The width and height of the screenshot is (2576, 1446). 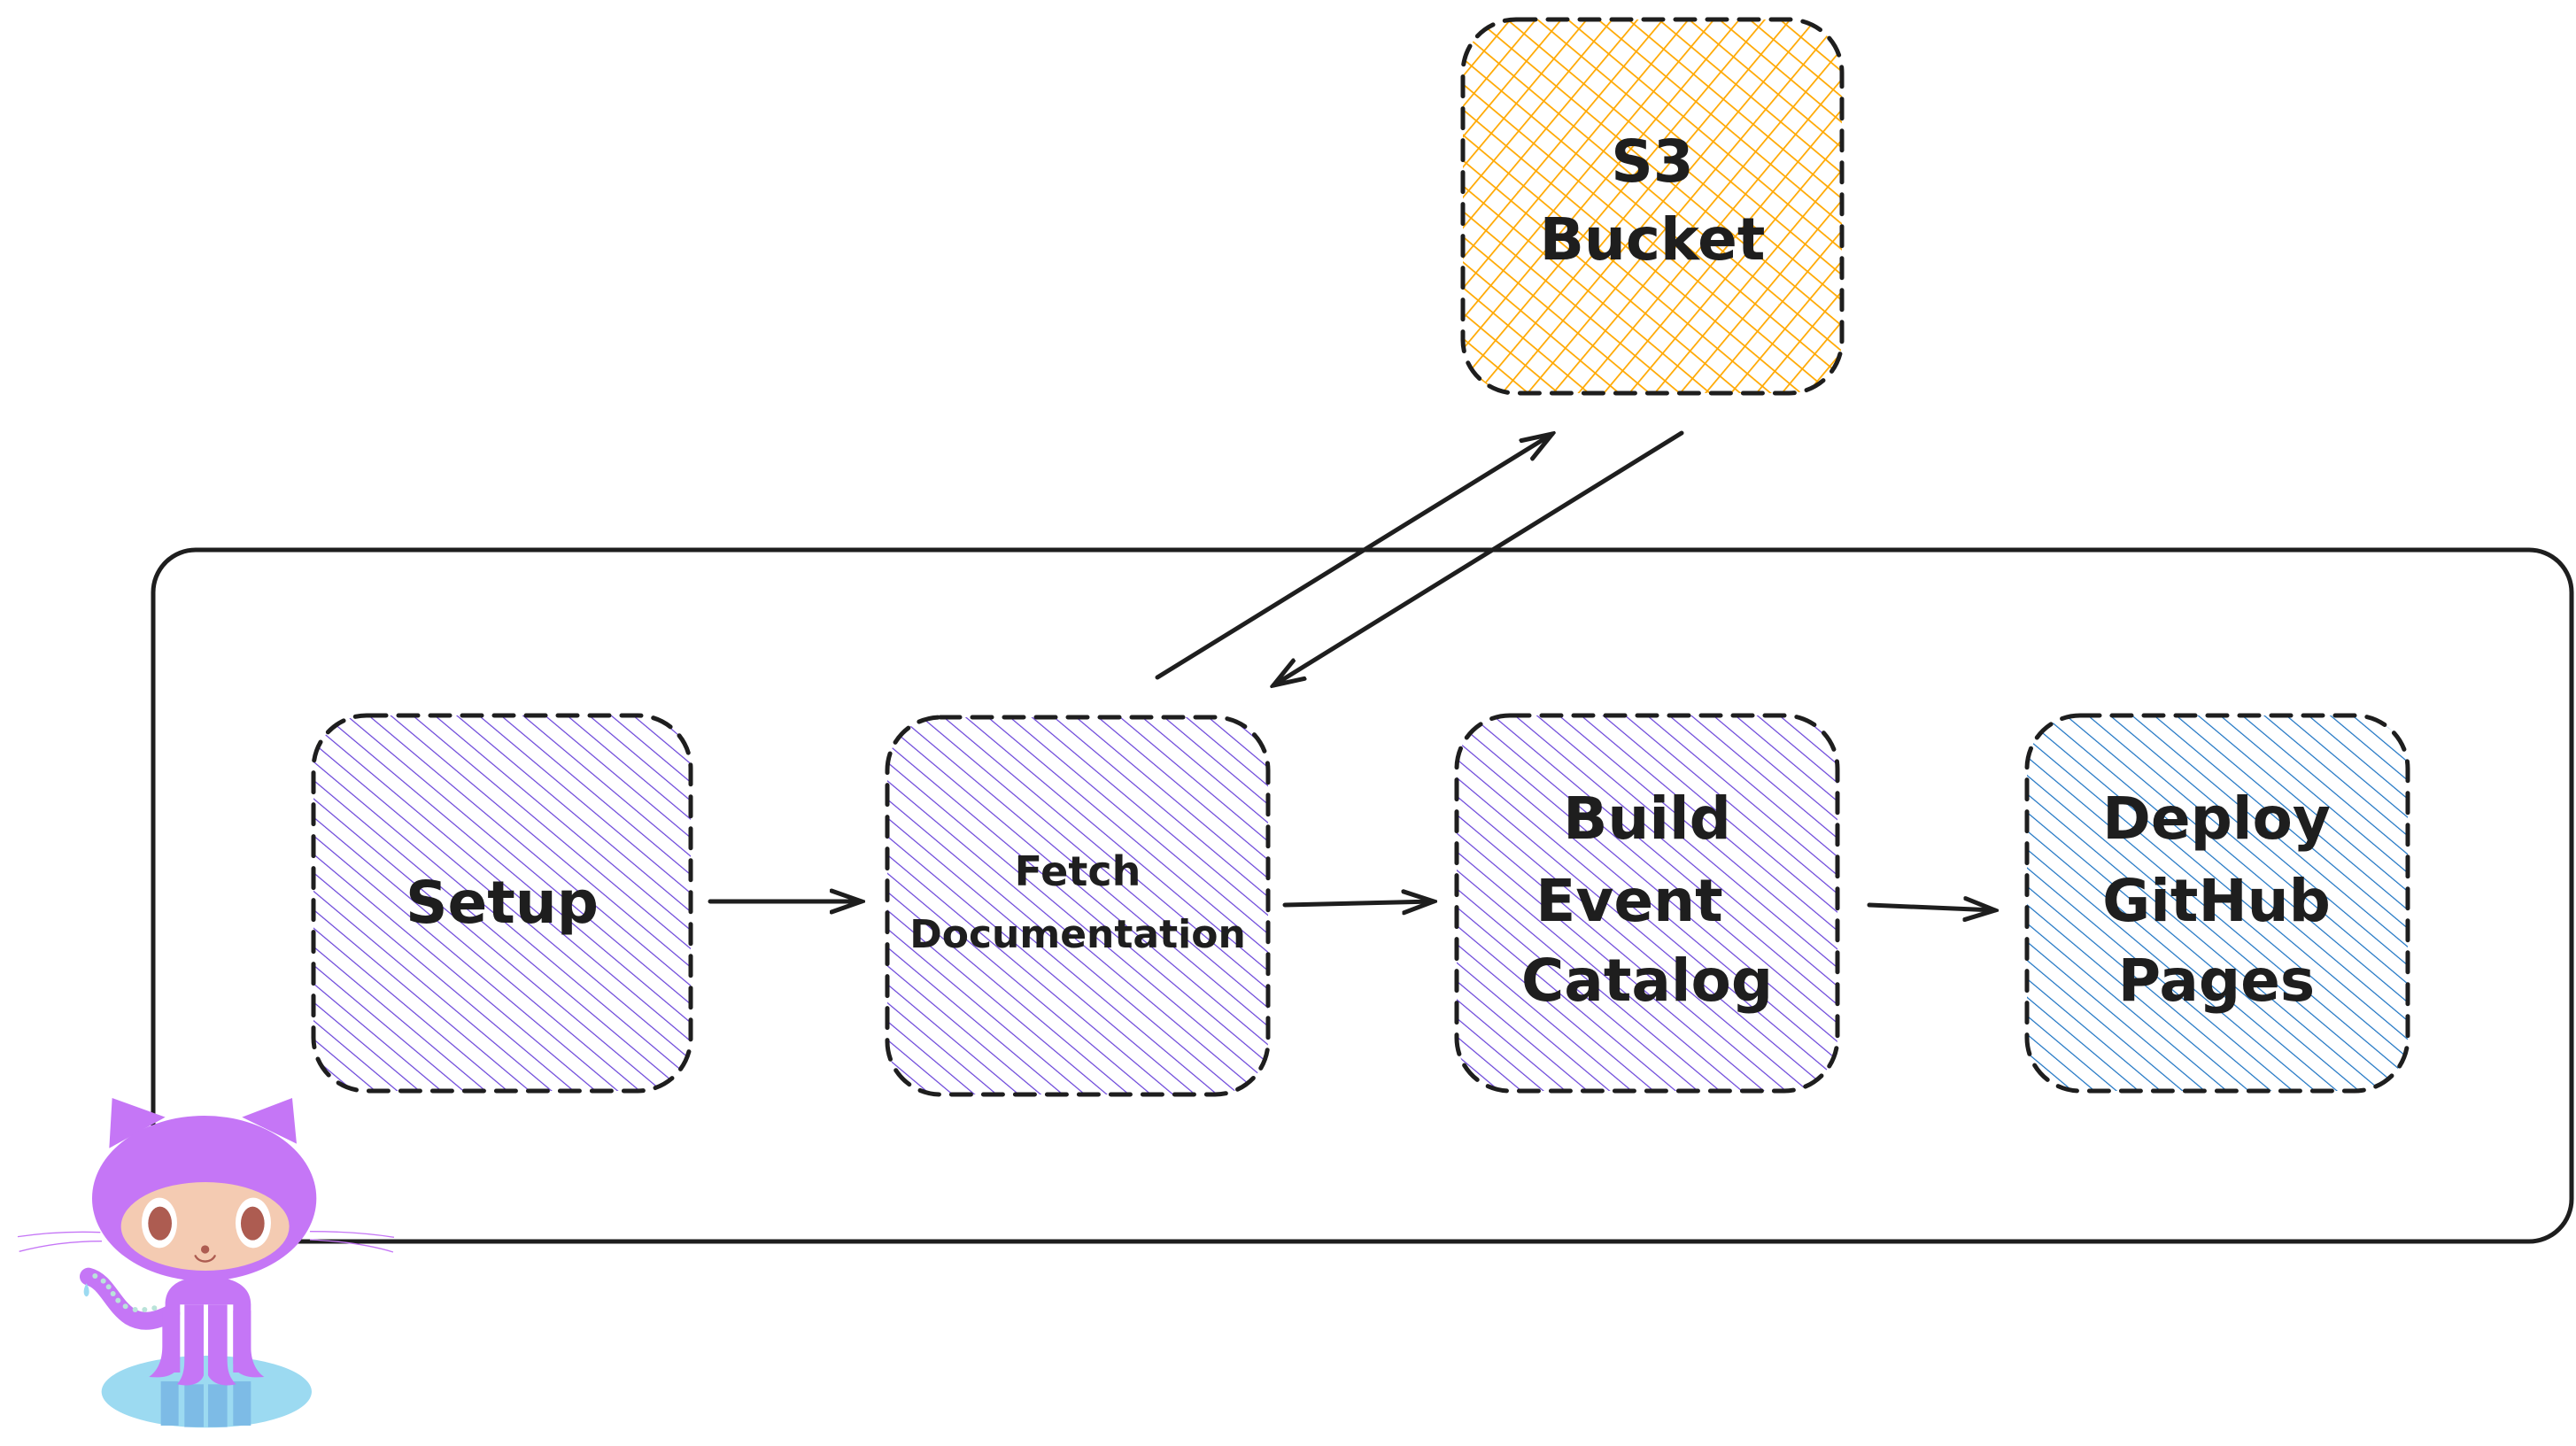 What do you see at coordinates (1653, 239) in the screenshot?
I see `node-s3-label-line2: Bucket` at bounding box center [1653, 239].